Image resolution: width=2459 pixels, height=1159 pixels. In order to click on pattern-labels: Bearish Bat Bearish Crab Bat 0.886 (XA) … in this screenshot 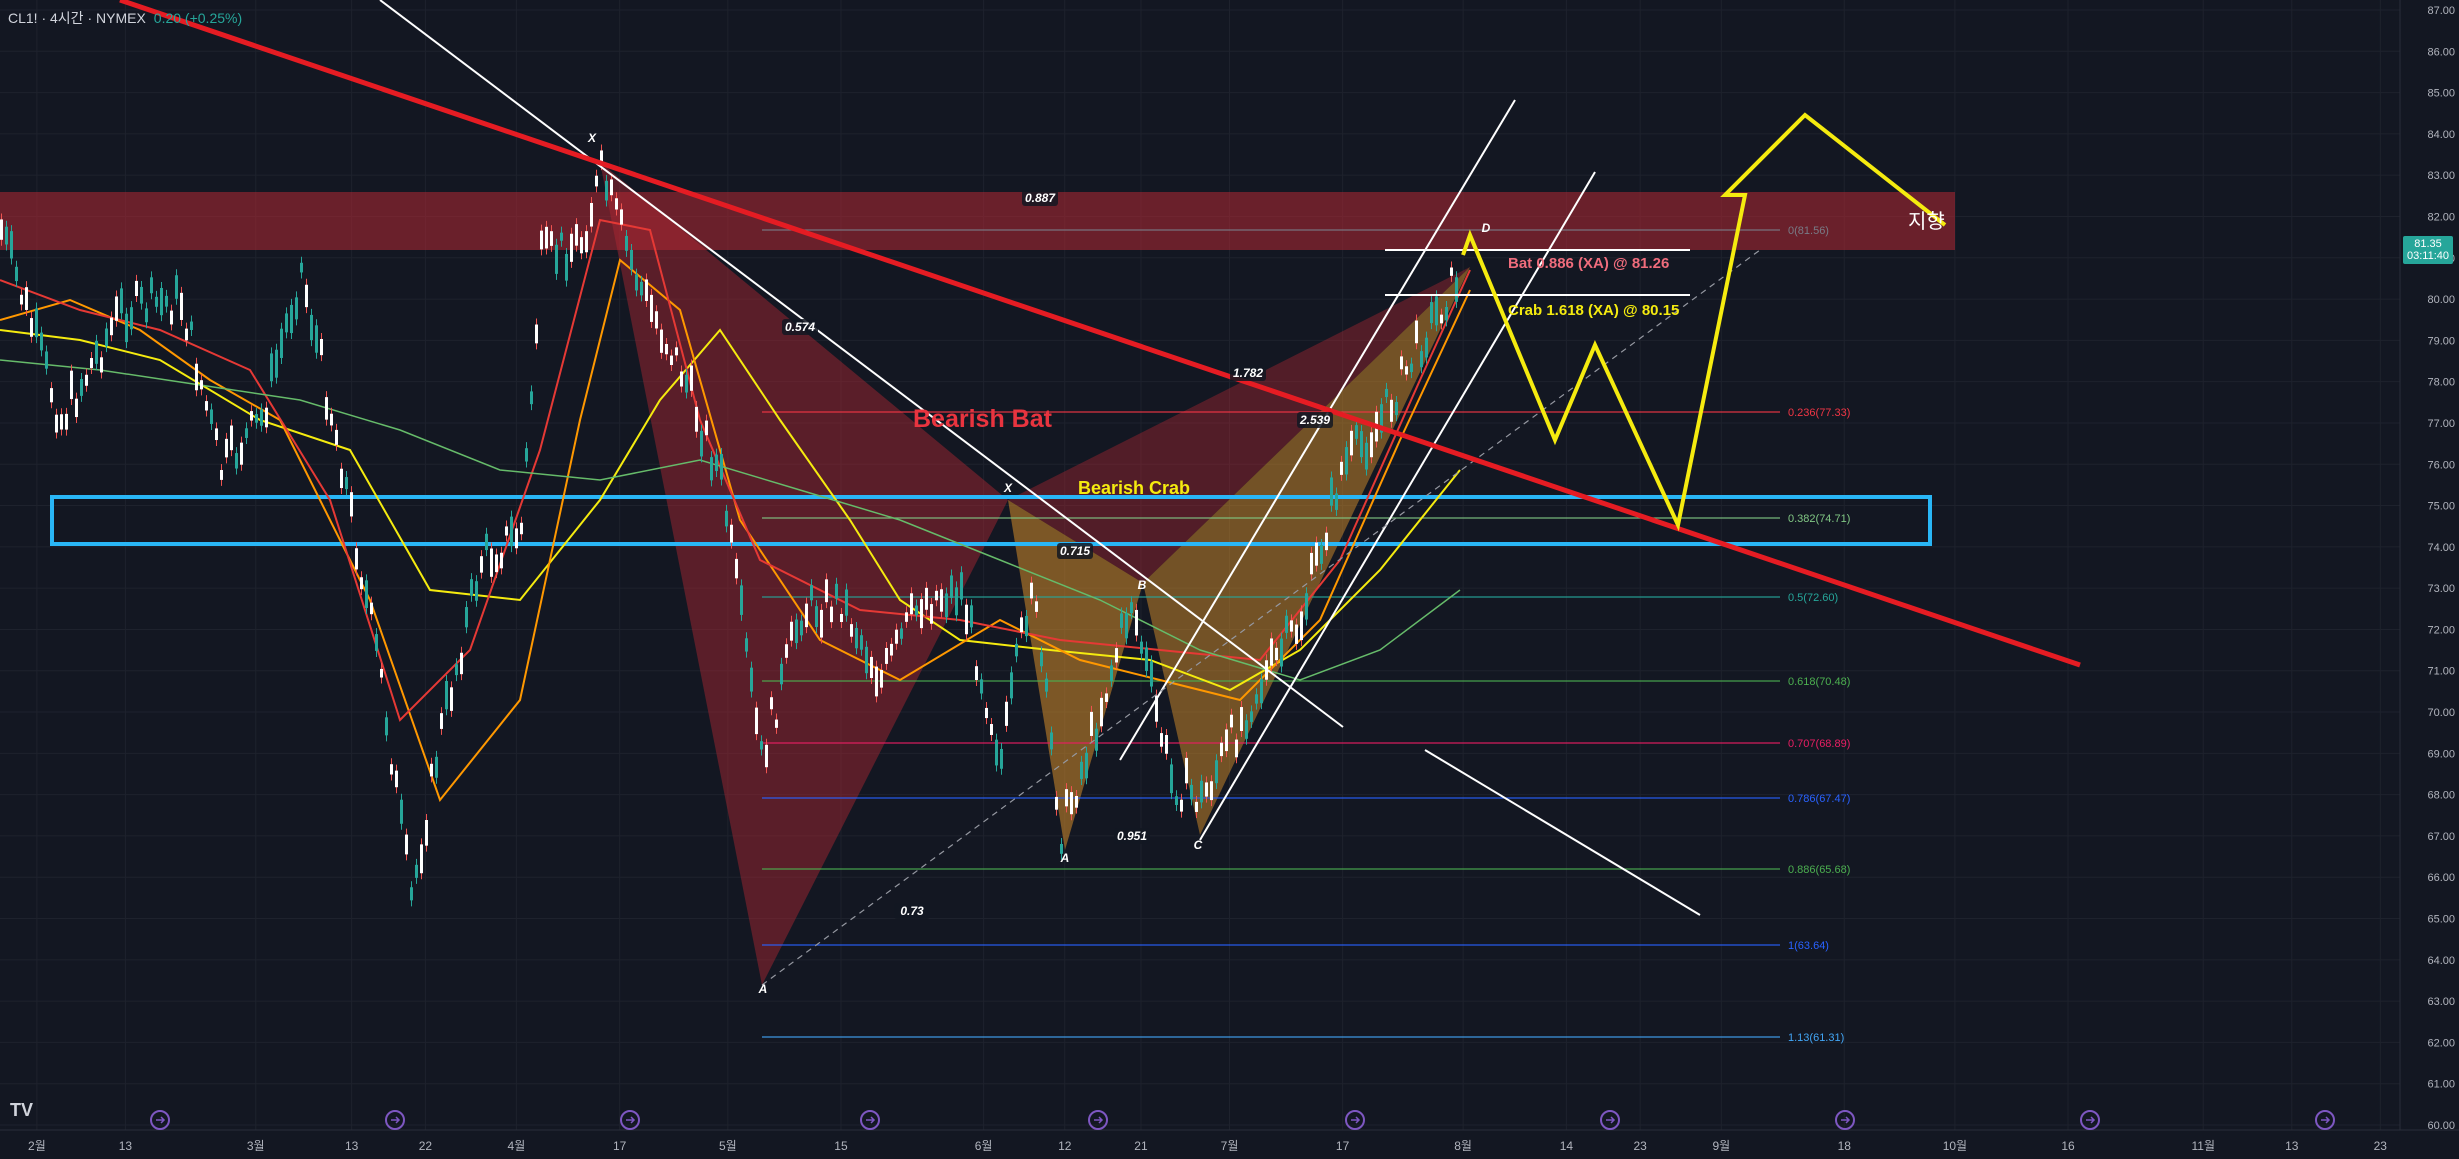, I will do `click(1429, 354)`.